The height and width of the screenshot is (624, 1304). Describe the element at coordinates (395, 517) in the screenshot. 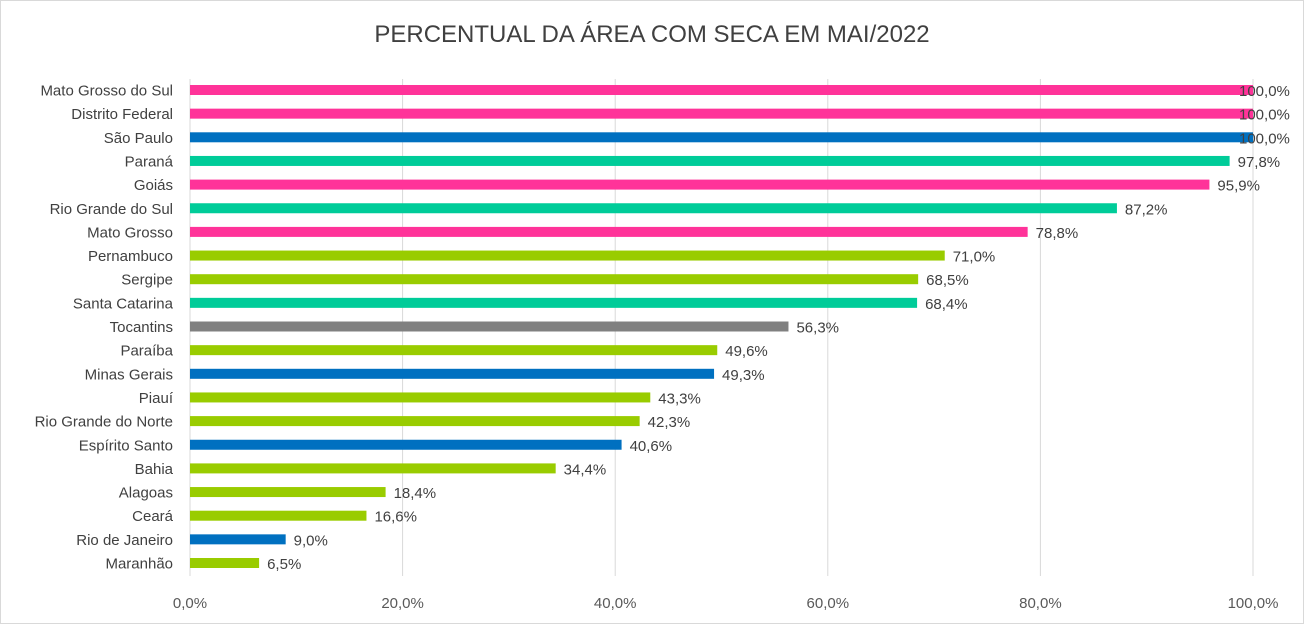

I see `data-label: 16,6%` at that location.